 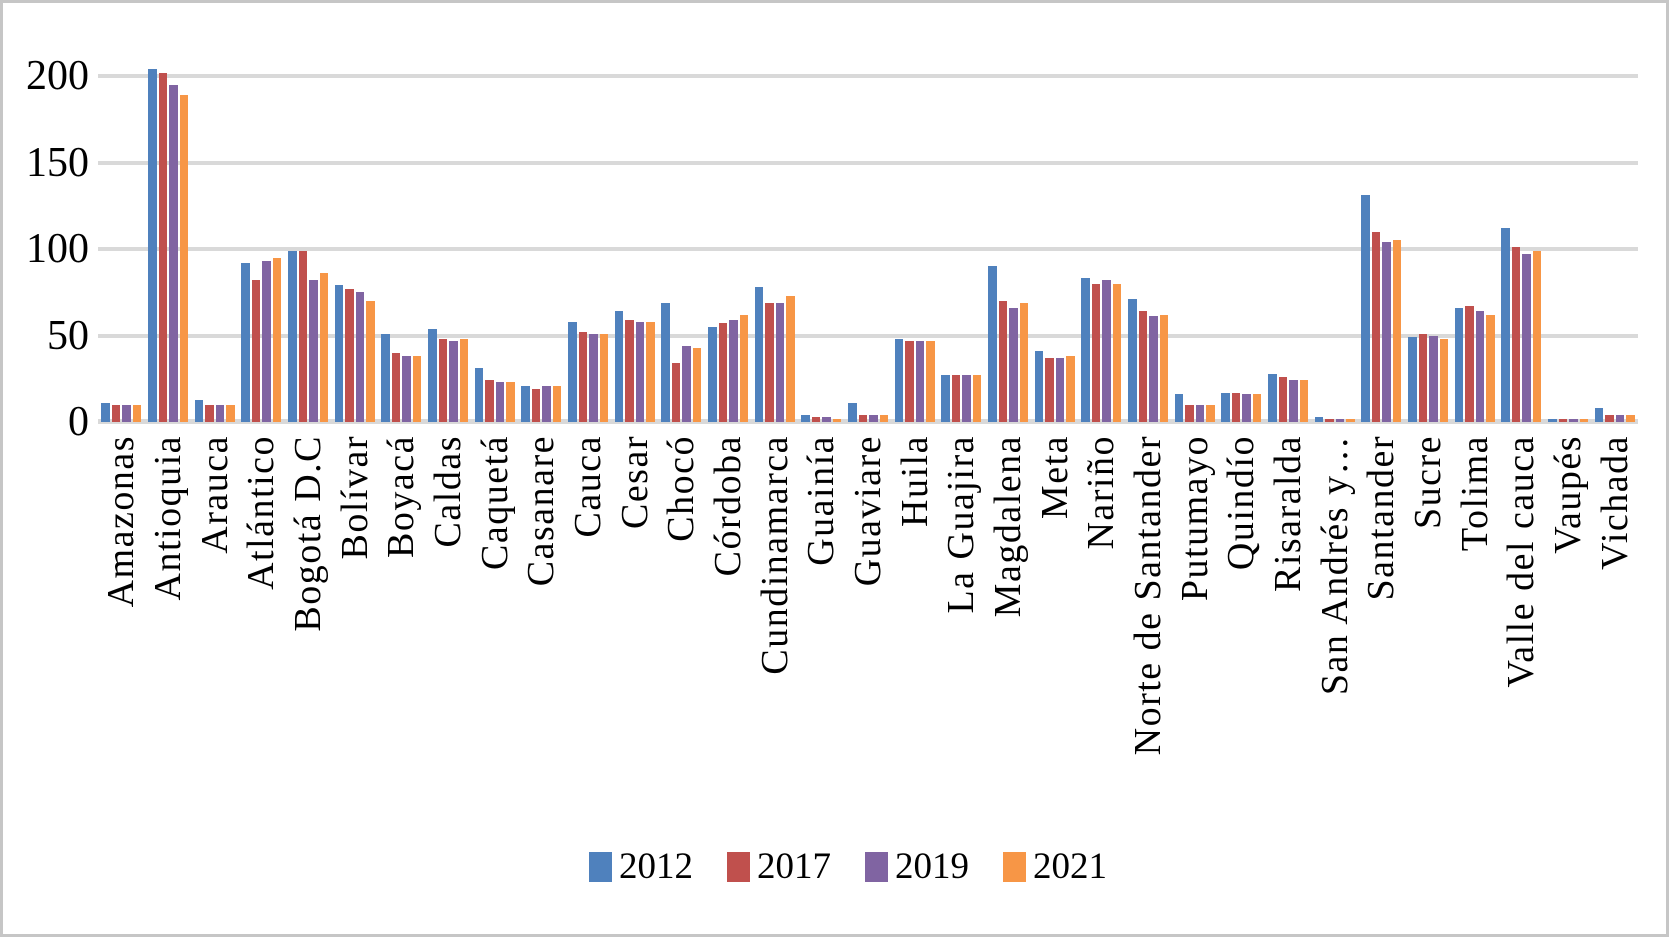 What do you see at coordinates (588, 586) in the screenshot?
I see `x-axis-label-cell: Cauca` at bounding box center [588, 586].